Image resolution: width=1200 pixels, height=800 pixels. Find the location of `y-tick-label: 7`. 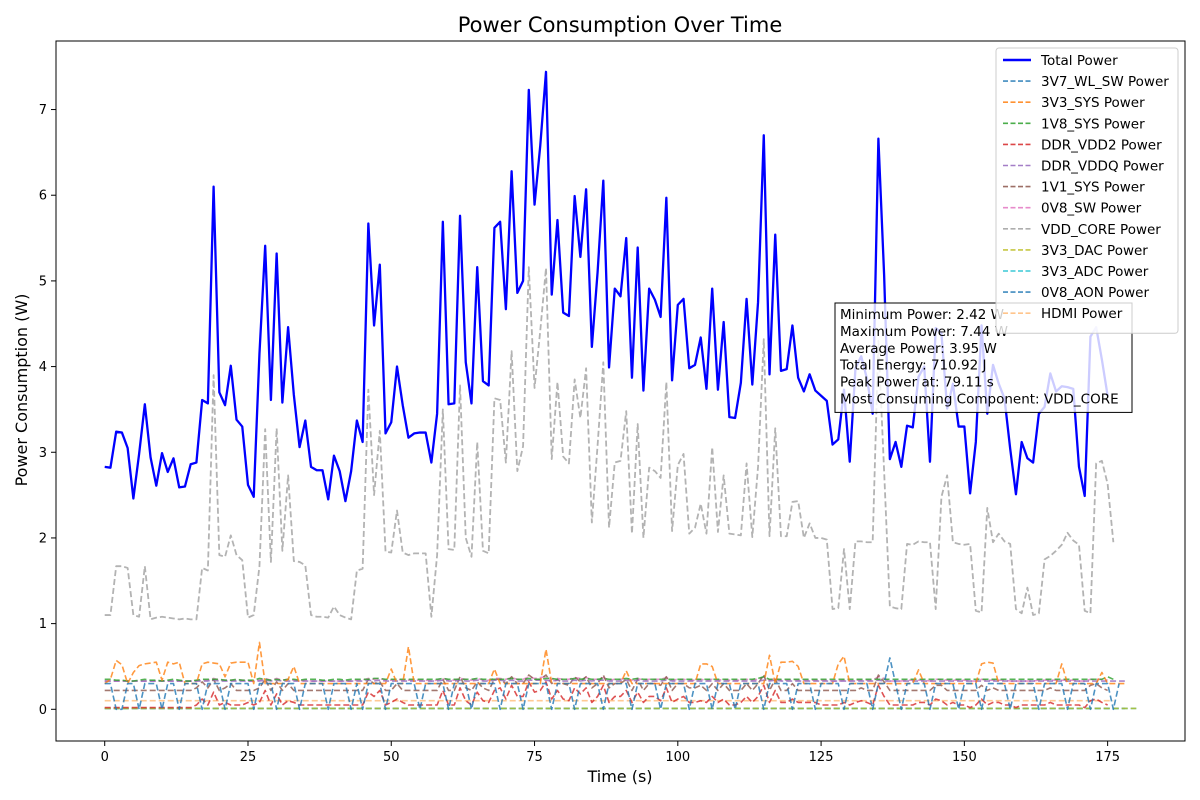

y-tick-label: 7 is located at coordinates (43, 110).